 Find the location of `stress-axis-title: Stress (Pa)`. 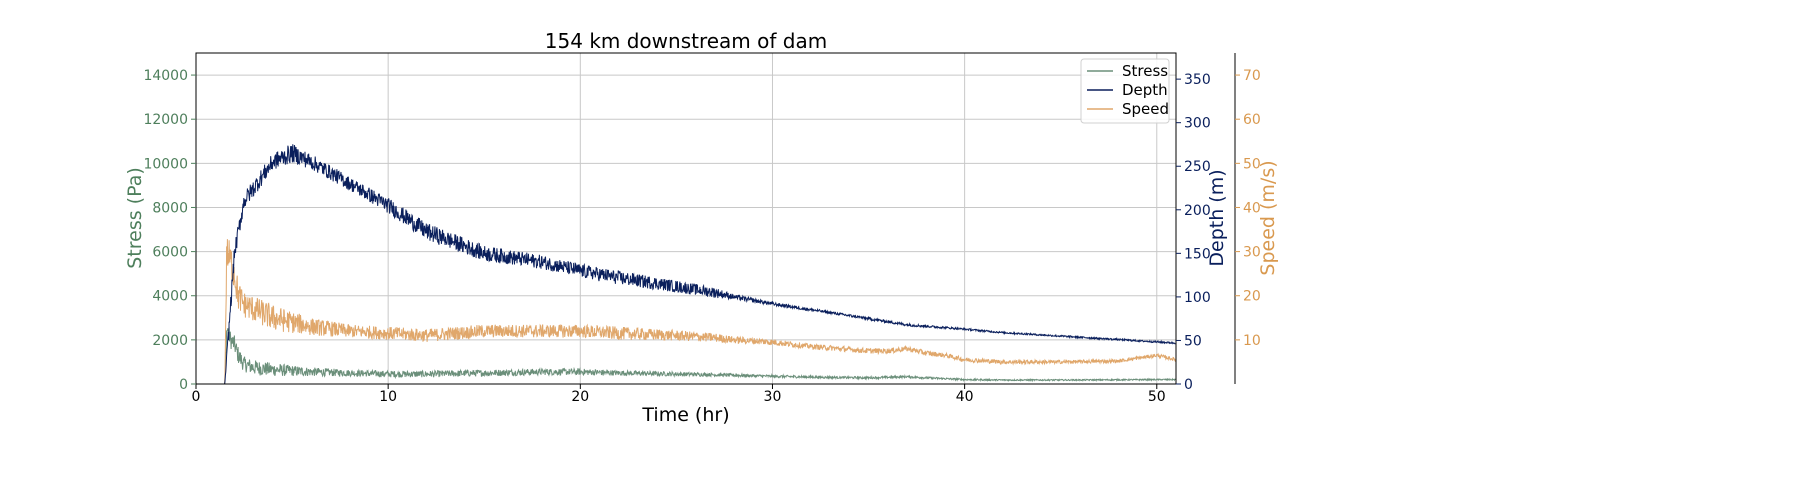

stress-axis-title: Stress (Pa) is located at coordinates (135, 218).